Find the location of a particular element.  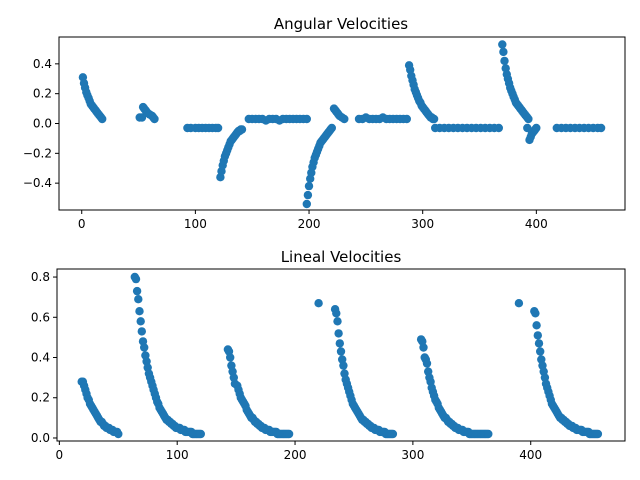

angular-y-tick-label: 0.0 is located at coordinates (42, 124).